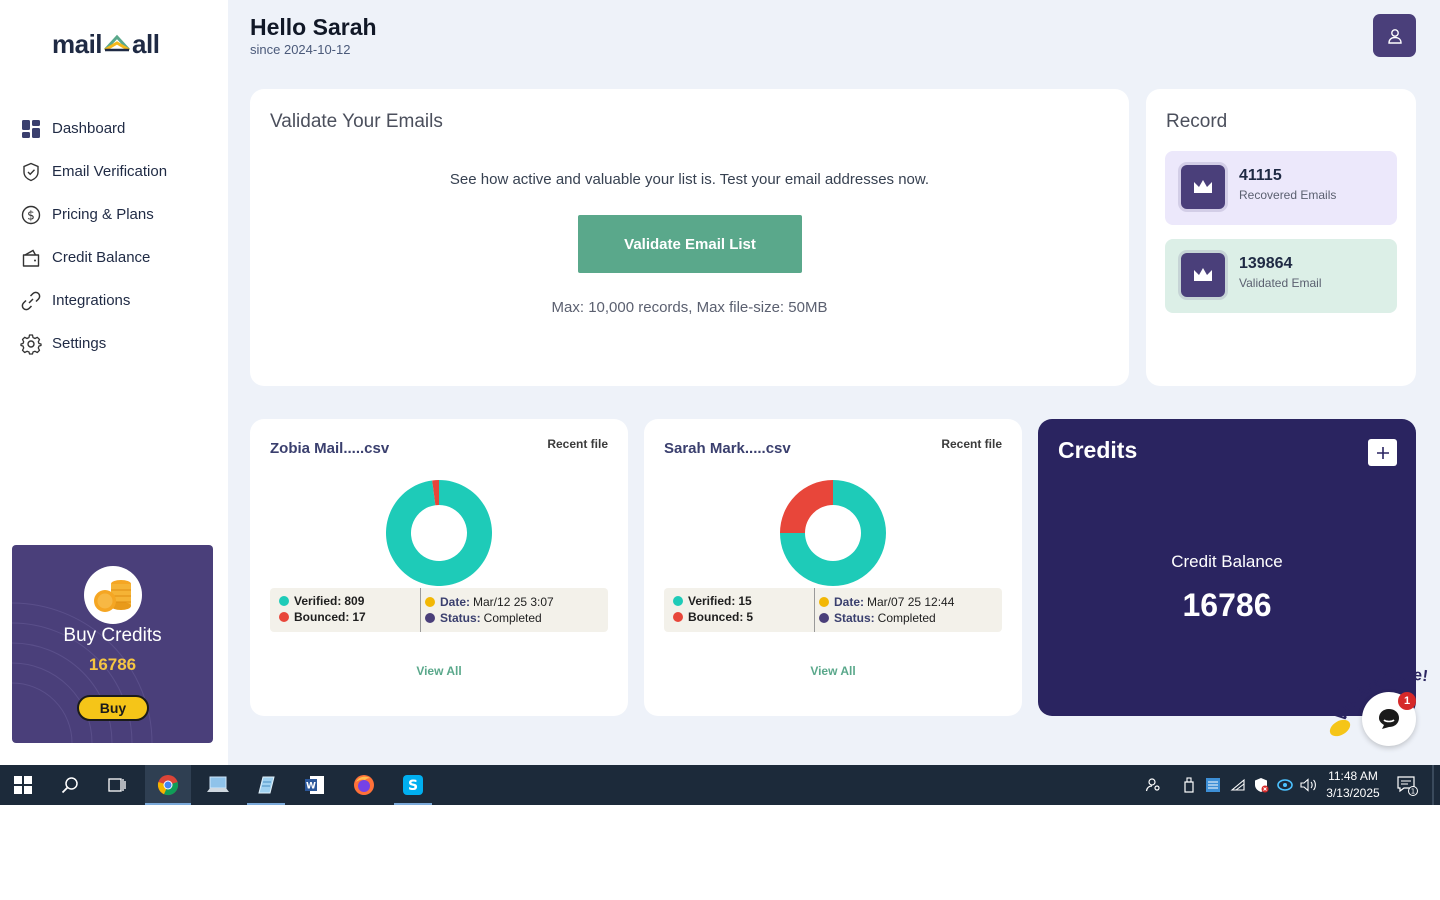  What do you see at coordinates (23, 785) in the screenshot?
I see `windows-start-icon` at bounding box center [23, 785].